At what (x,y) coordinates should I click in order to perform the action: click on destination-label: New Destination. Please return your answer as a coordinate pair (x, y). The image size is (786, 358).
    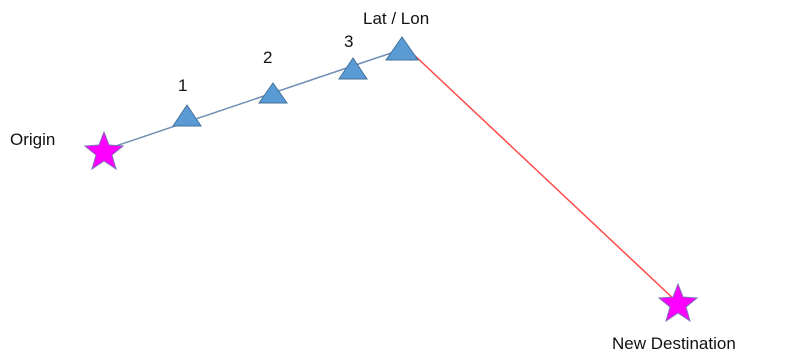
    Looking at the image, I should click on (674, 343).